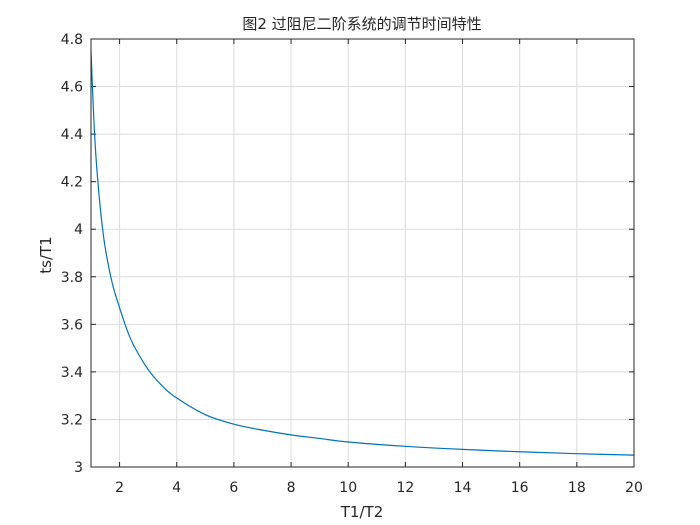  I want to click on y-tick-label: 4.2, so click(72, 183).